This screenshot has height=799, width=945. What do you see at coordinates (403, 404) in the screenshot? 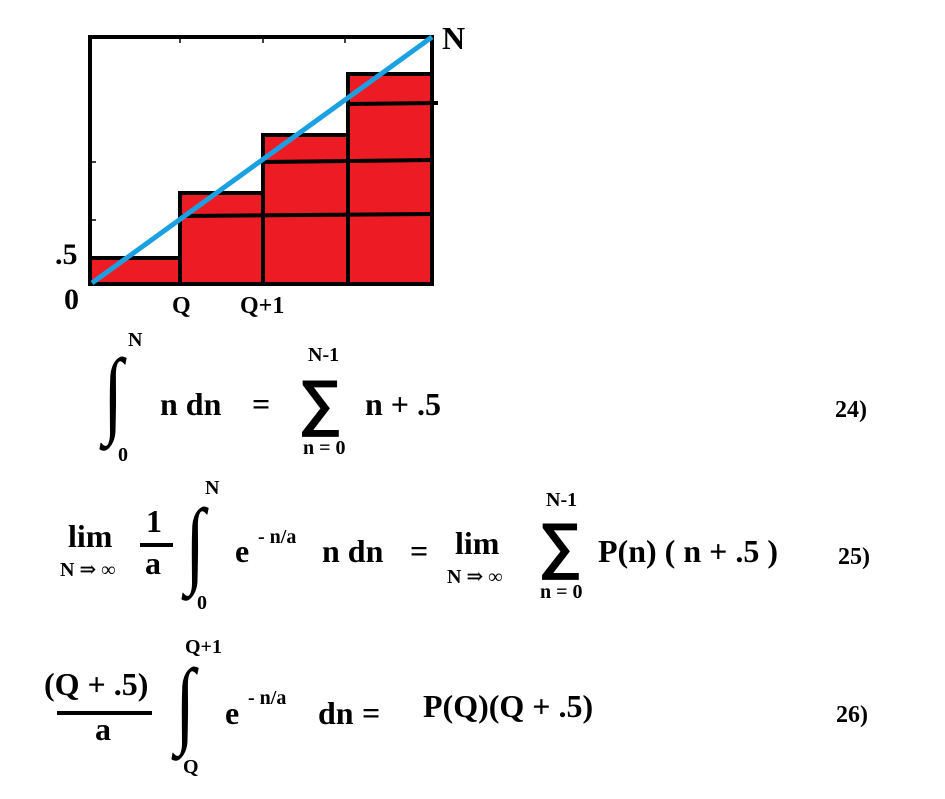
I see `summand: n + .5` at bounding box center [403, 404].